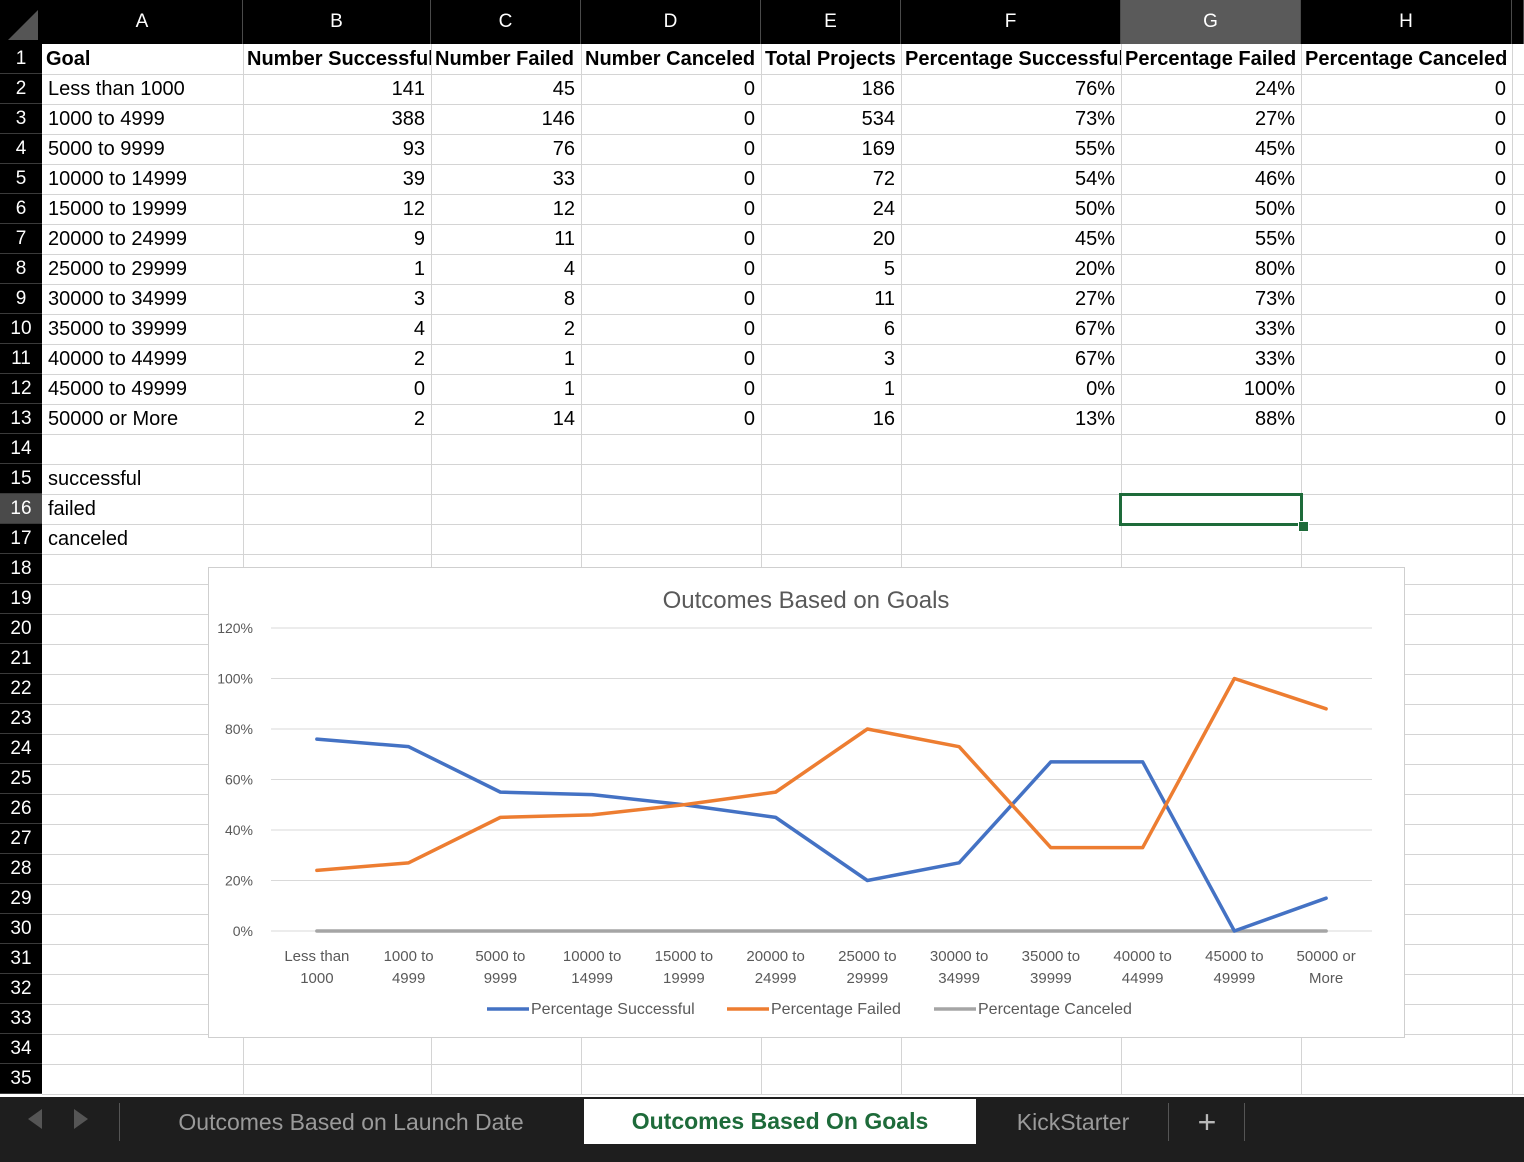  Describe the element at coordinates (21, 22) in the screenshot. I see `select-all-corner` at that location.